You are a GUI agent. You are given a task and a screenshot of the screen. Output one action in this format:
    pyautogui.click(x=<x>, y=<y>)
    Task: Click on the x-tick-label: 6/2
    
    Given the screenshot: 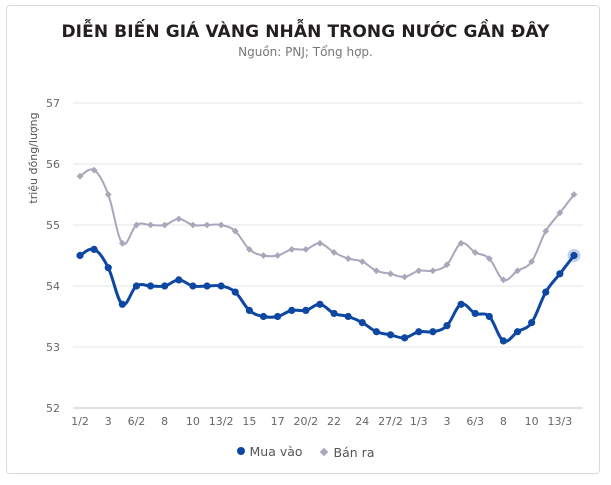 What is the action you would take?
    pyautogui.click(x=137, y=421)
    